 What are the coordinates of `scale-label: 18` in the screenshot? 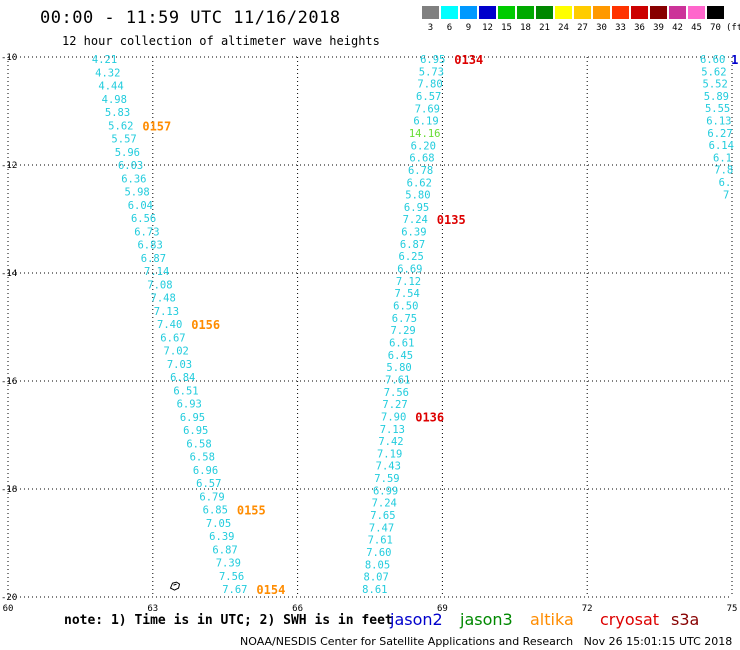 It's located at (525, 28).